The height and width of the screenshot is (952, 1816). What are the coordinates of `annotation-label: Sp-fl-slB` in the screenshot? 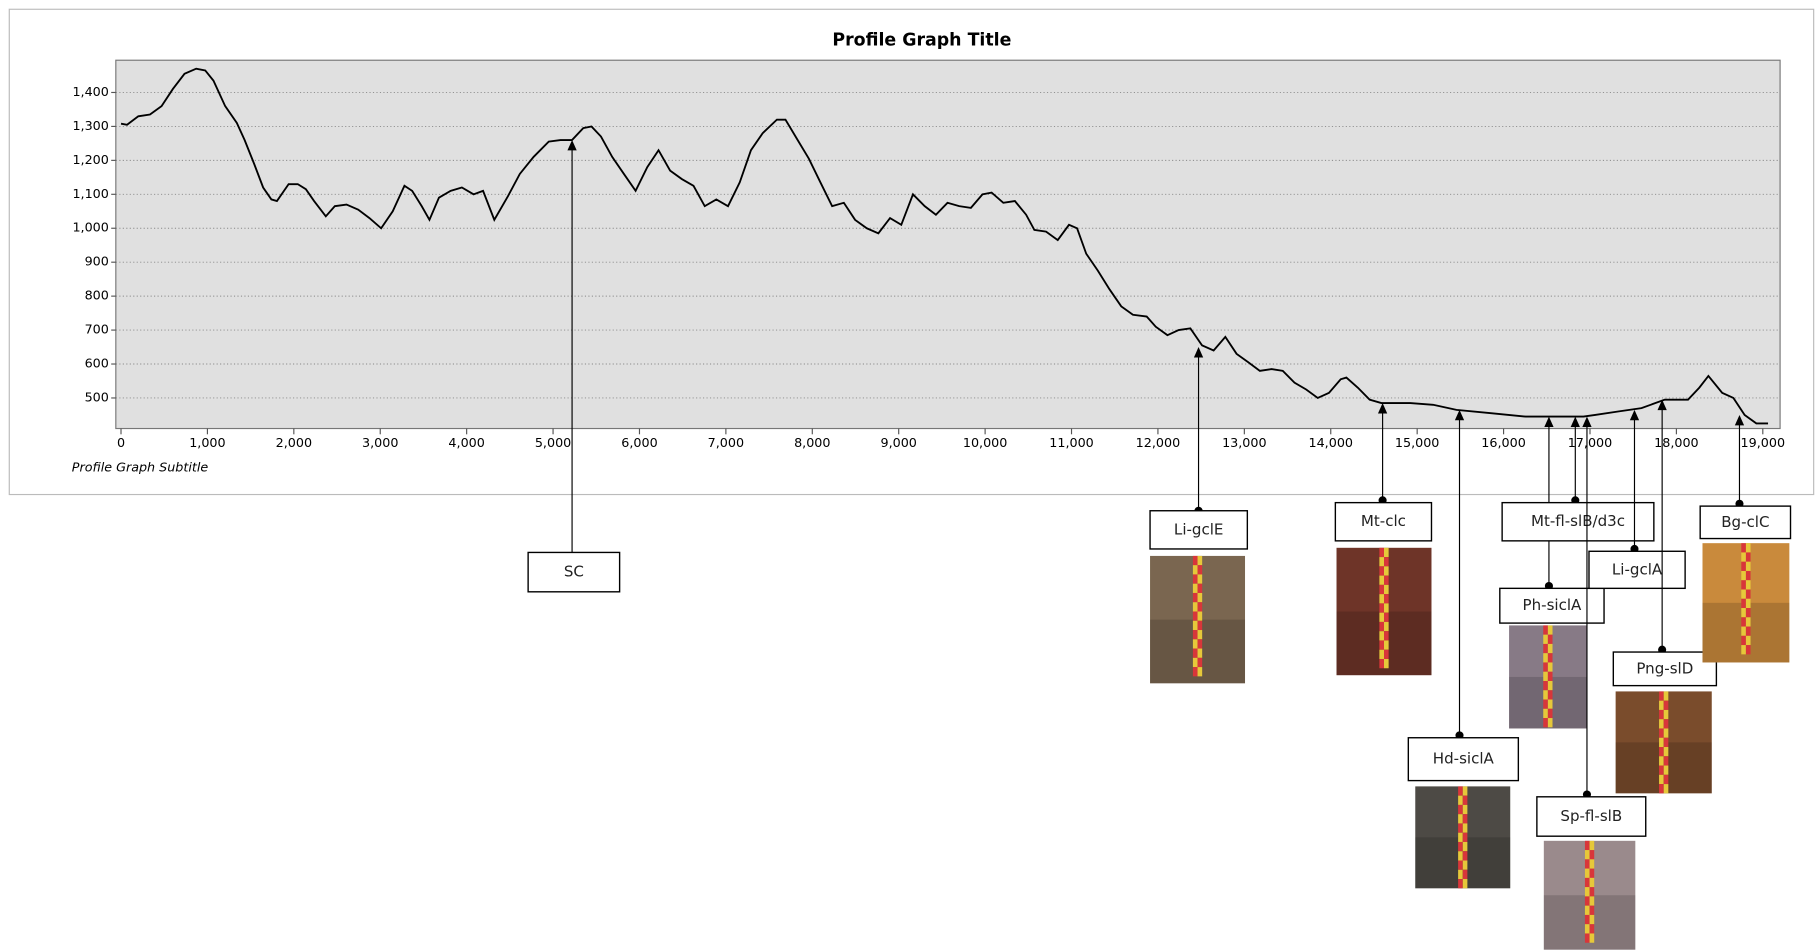 It's located at (1591, 816).